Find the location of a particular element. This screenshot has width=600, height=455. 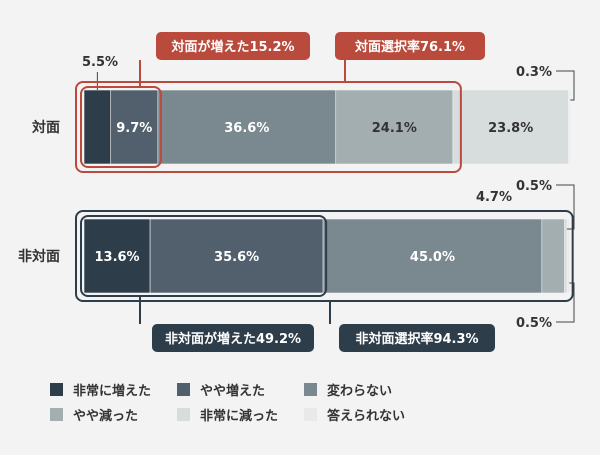

data-label: 45.0% is located at coordinates (432, 257).